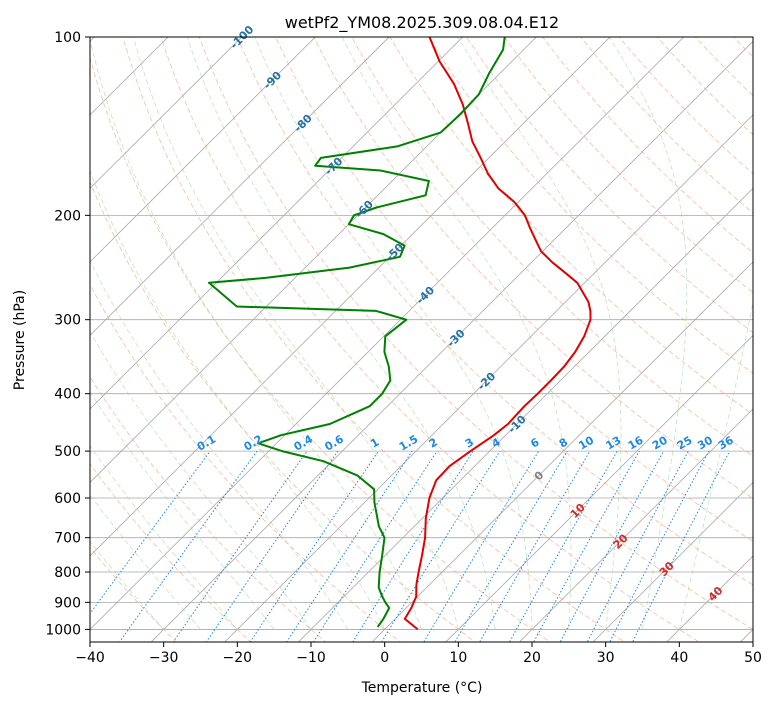 The height and width of the screenshot is (708, 775). Describe the element at coordinates (311, 658) in the screenshot. I see `x-tick-label: −10` at that location.